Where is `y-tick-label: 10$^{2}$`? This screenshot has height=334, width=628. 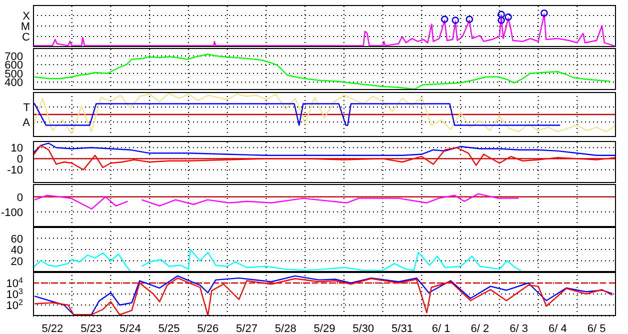
y-tick-label: 10$^{2}$ is located at coordinates (15, 305).